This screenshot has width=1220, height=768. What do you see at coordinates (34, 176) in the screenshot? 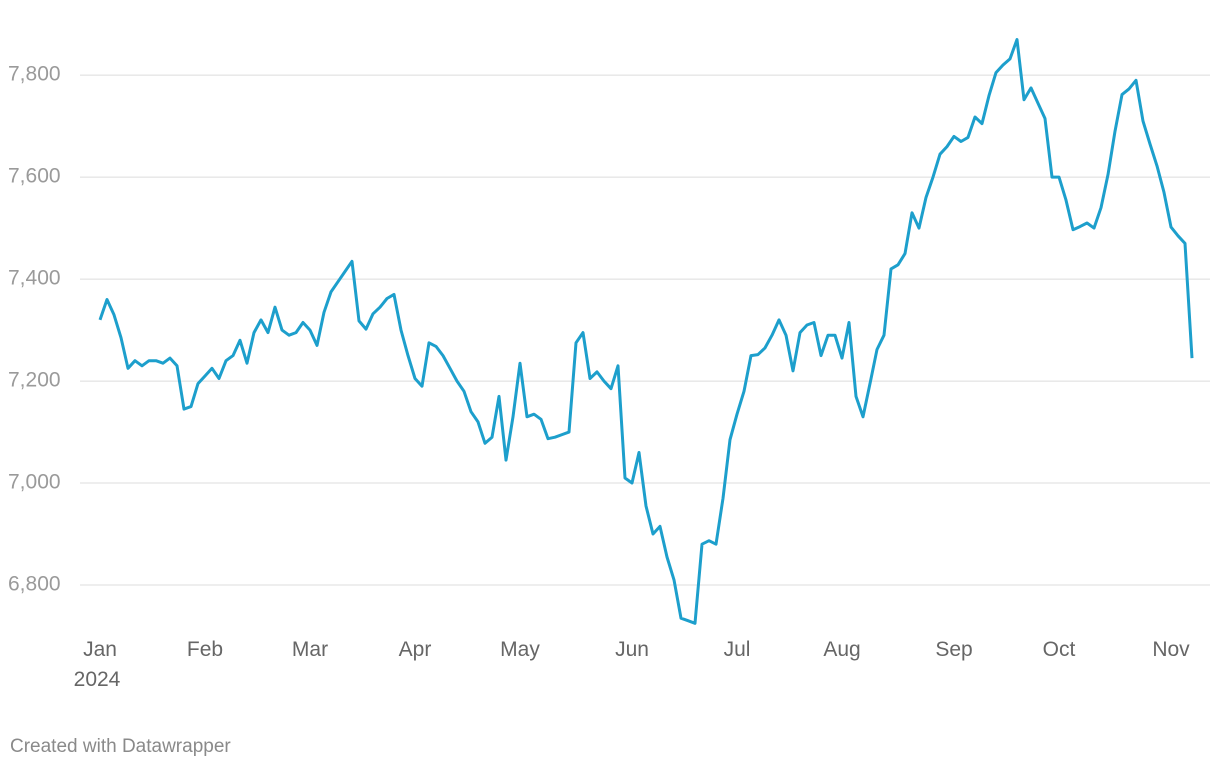
I see `y-tick-label: 7,600` at bounding box center [34, 176].